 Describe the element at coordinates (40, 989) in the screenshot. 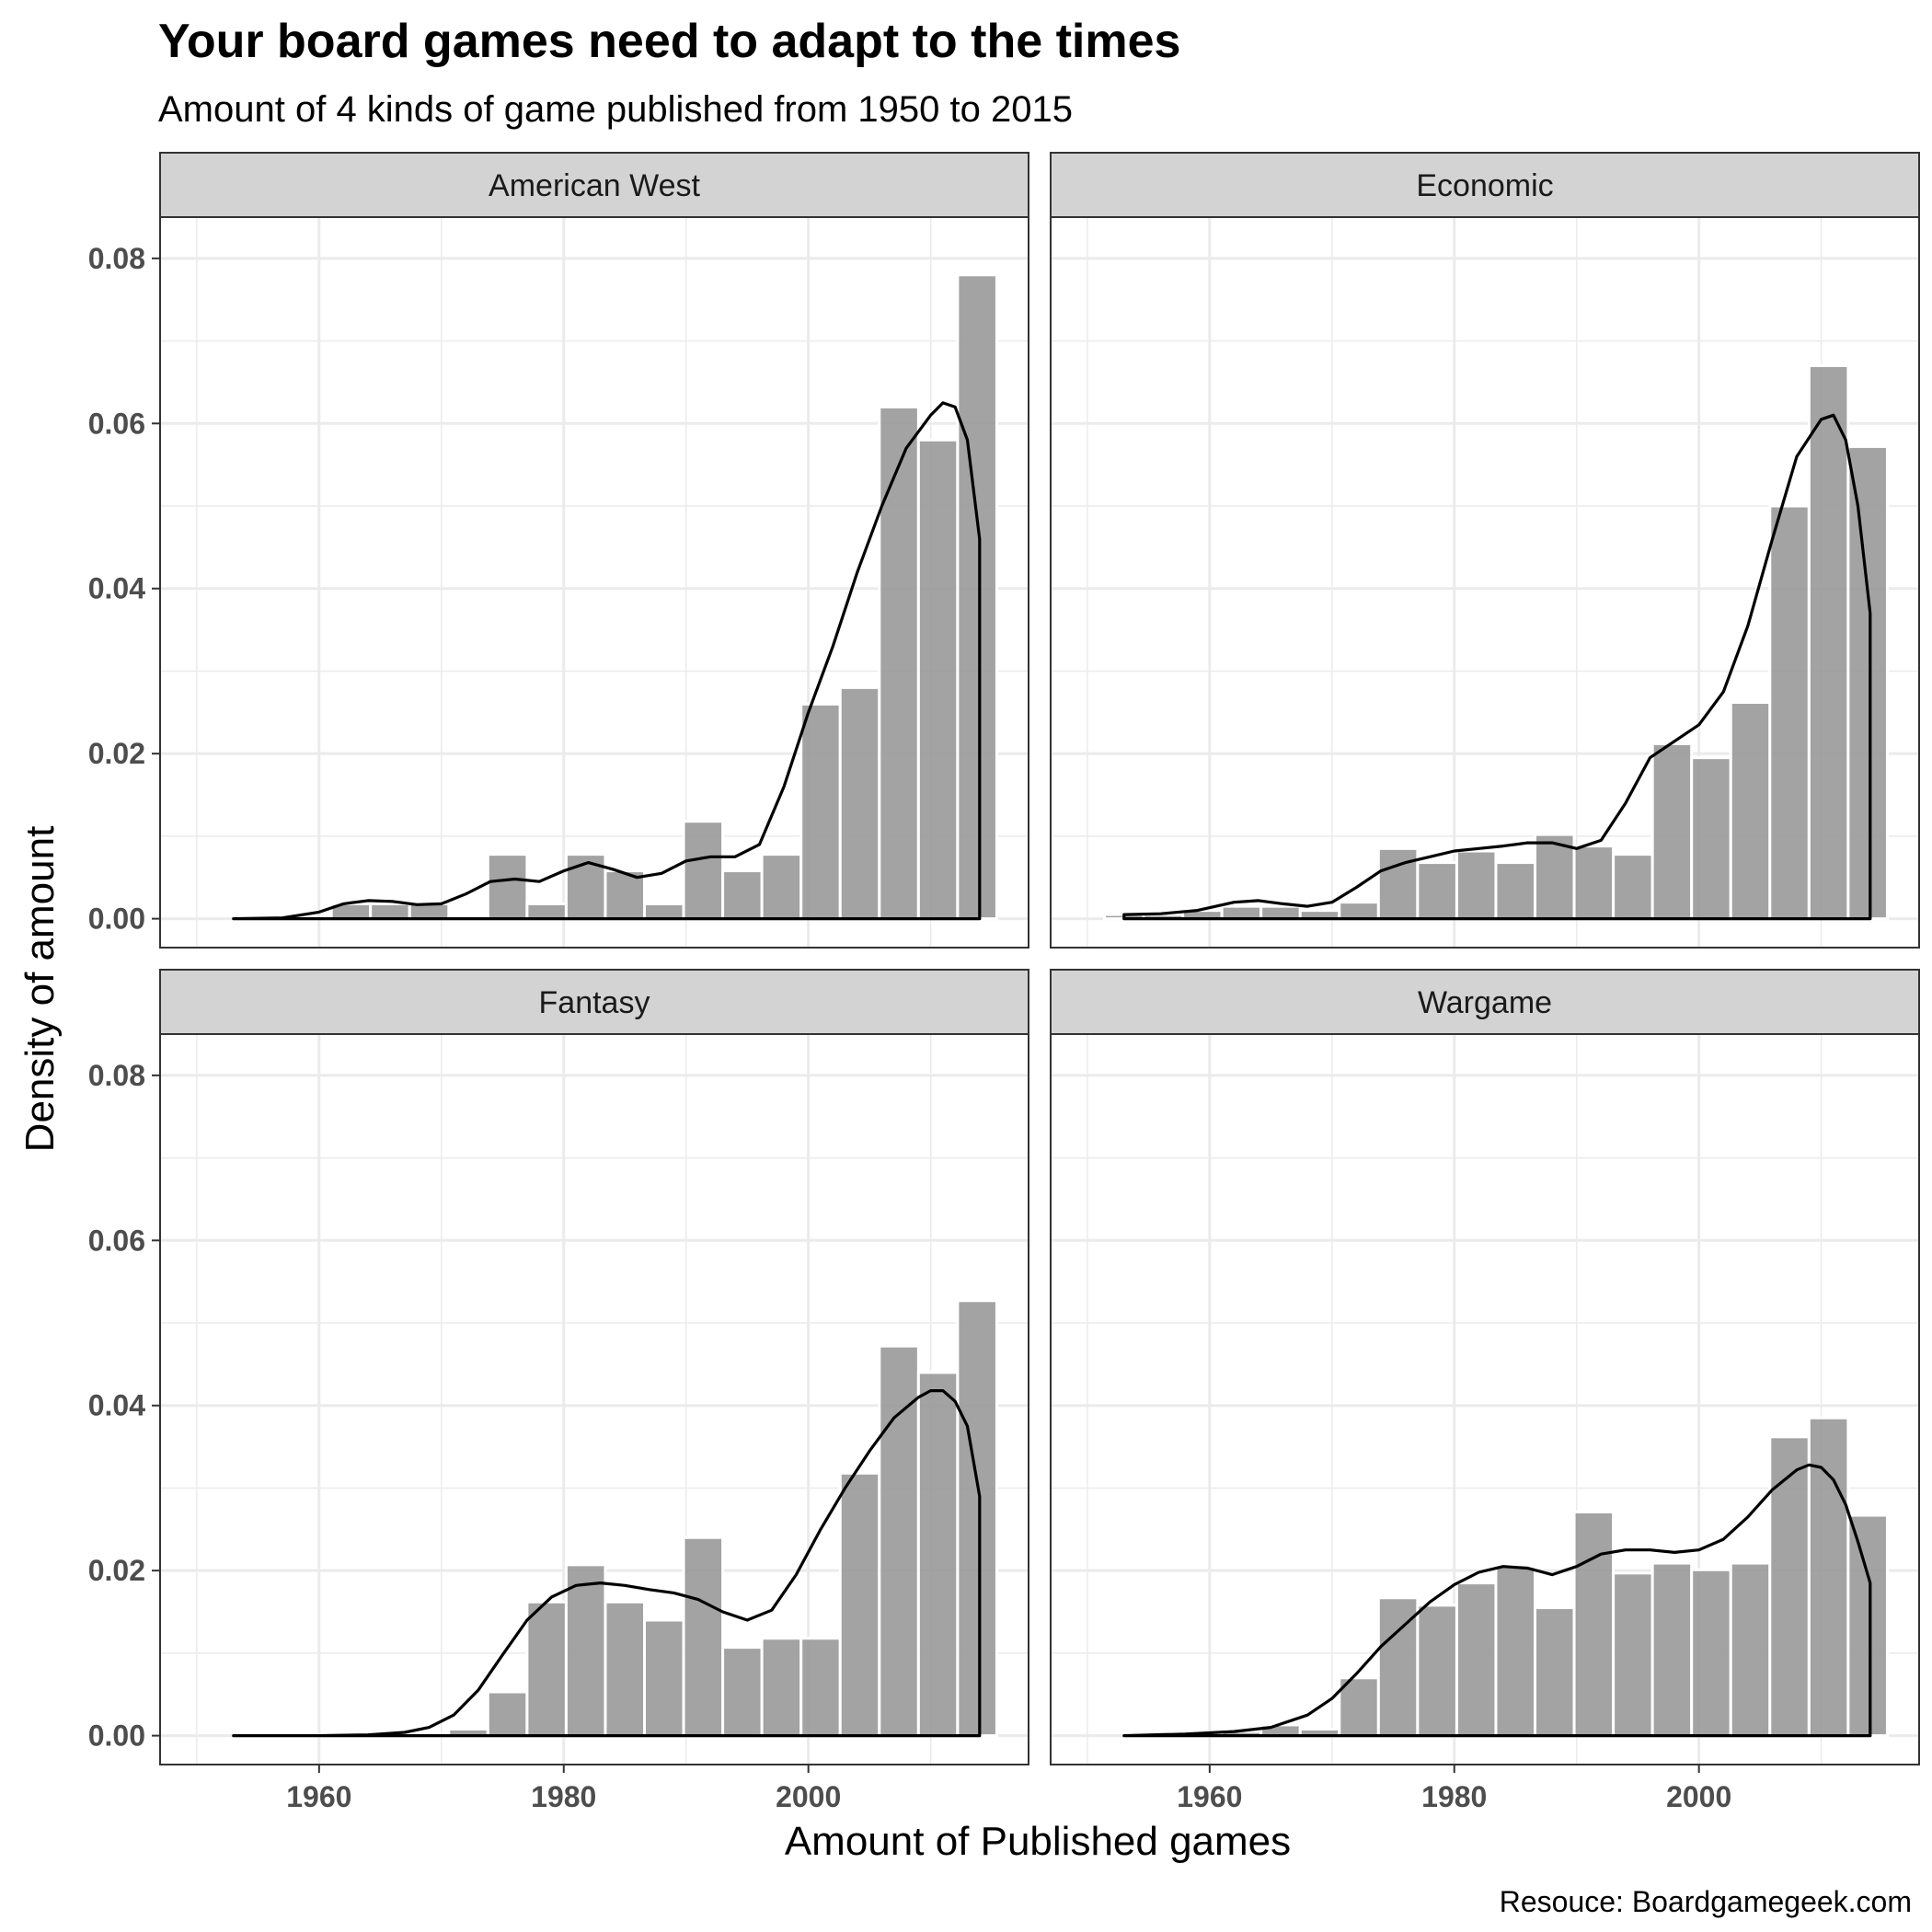

I see `y-axis-title: Density of amount` at that location.